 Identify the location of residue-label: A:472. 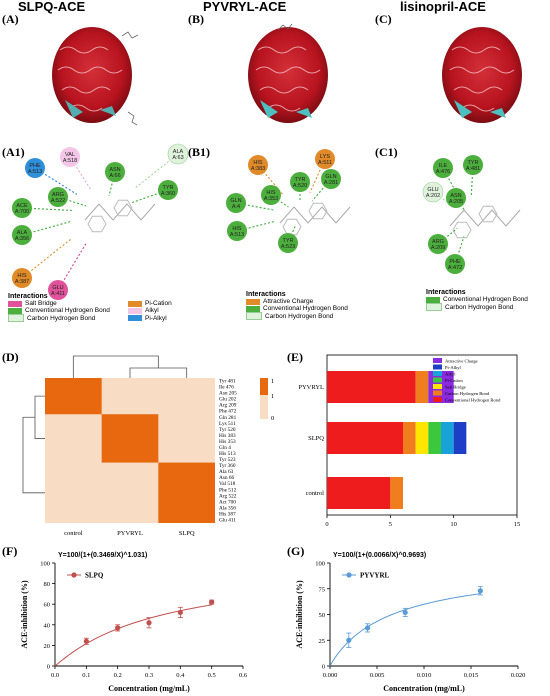
(455, 268).